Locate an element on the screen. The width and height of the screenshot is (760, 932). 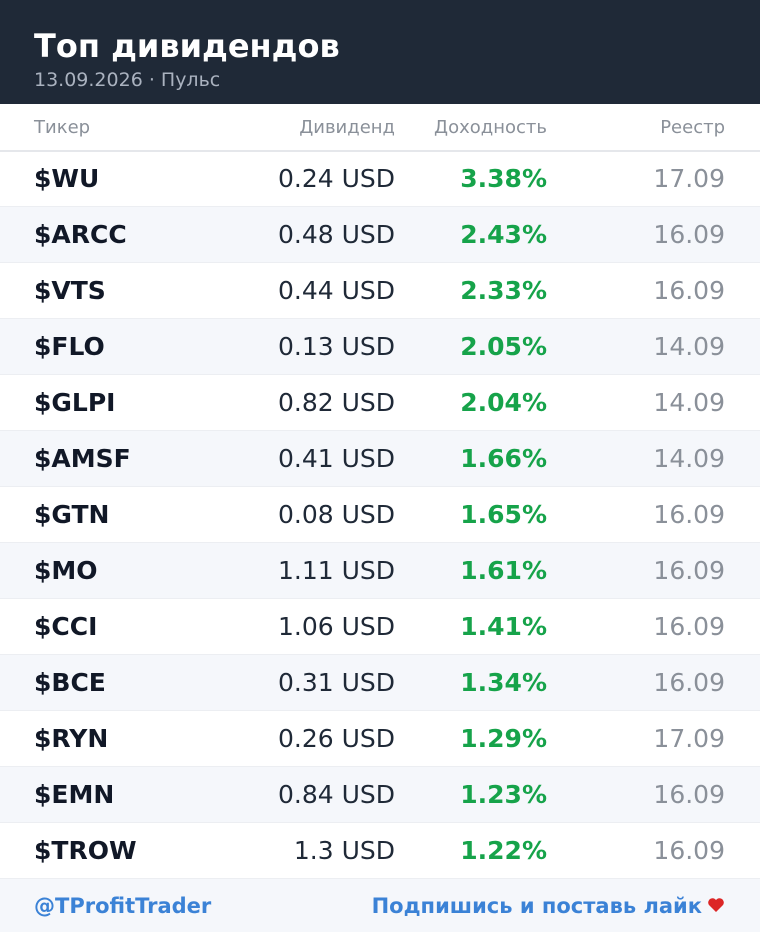
ticker-cell: $RYN is located at coordinates (71, 738).